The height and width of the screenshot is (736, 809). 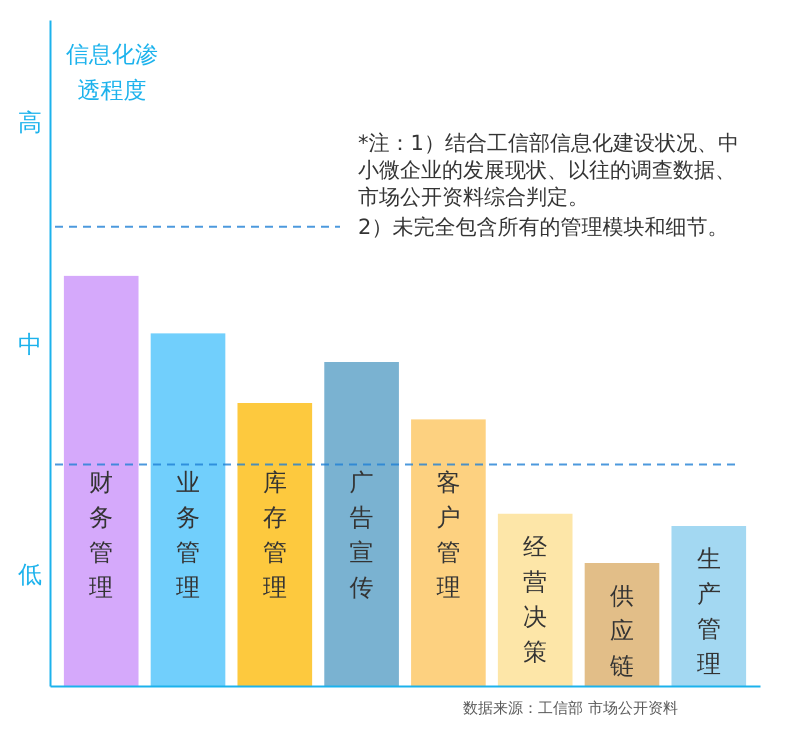 What do you see at coordinates (30, 344) in the screenshot?
I see `text: 中` at bounding box center [30, 344].